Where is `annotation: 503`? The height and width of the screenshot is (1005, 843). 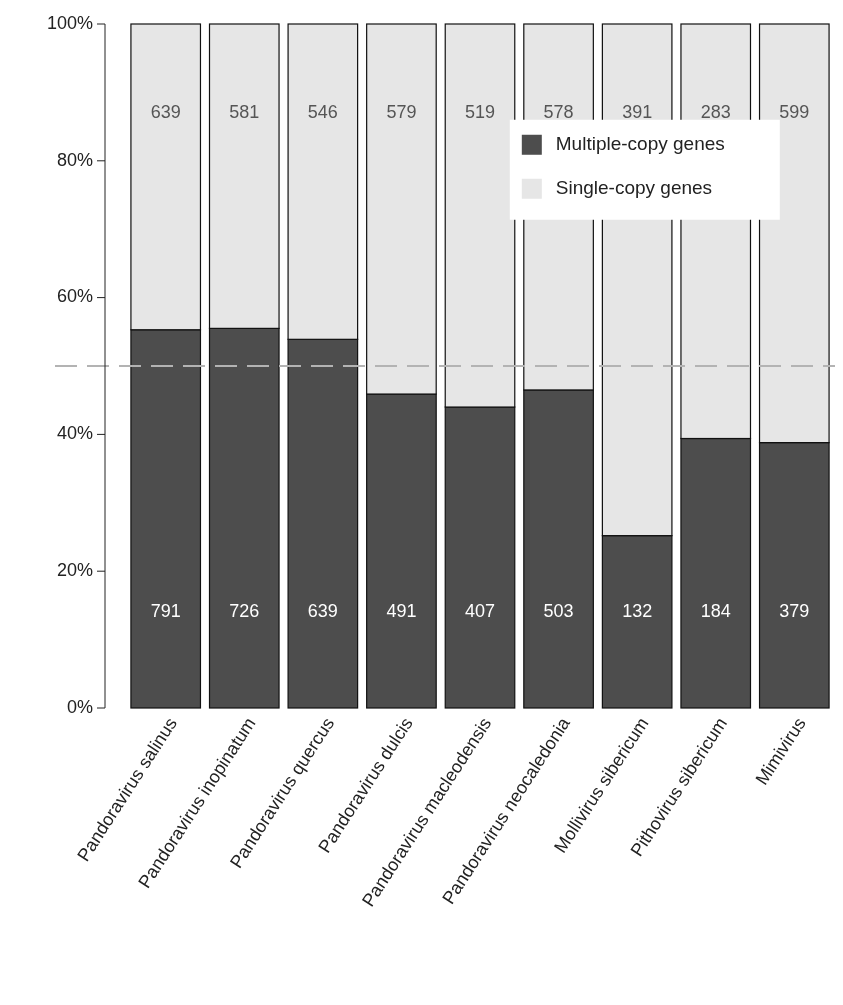 annotation: 503 is located at coordinates (558, 610).